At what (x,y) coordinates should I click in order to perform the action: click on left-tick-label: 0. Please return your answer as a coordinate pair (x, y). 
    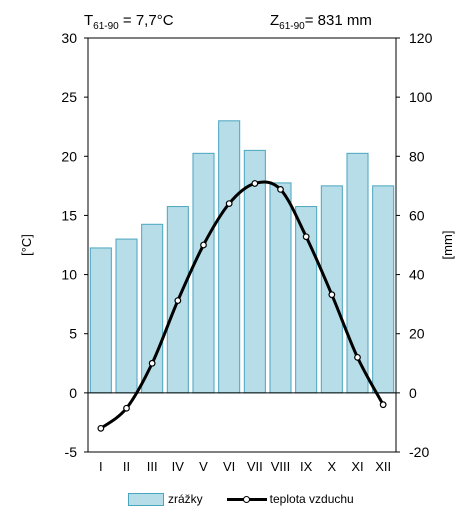
    Looking at the image, I should click on (73, 393).